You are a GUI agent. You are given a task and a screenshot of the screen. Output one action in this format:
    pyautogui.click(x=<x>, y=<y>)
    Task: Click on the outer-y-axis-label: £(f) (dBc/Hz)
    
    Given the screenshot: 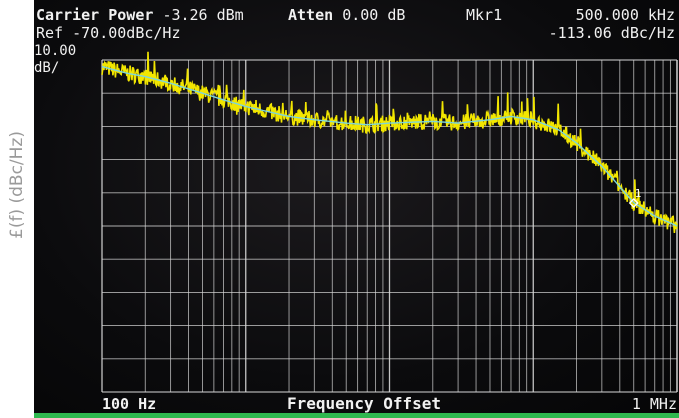 What is the action you would take?
    pyautogui.click(x=17, y=185)
    